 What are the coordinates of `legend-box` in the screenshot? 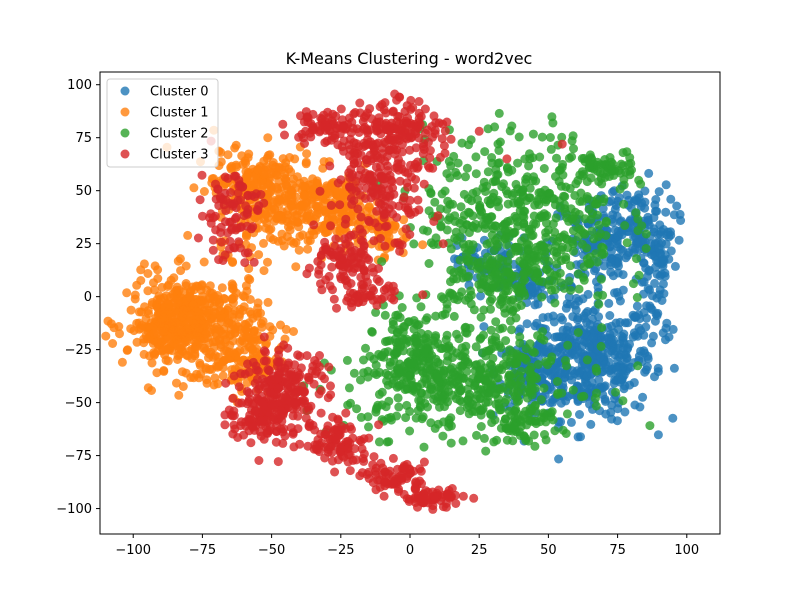 It's located at (162, 123).